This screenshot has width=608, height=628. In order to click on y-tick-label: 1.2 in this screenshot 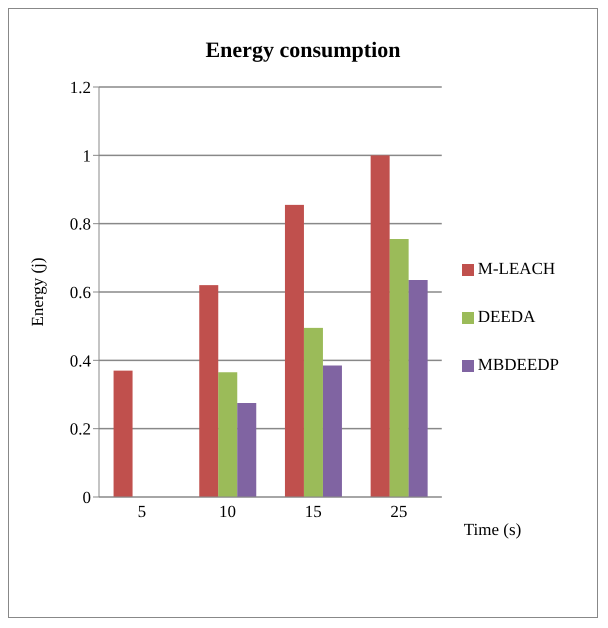, I will do `click(80, 88)`.